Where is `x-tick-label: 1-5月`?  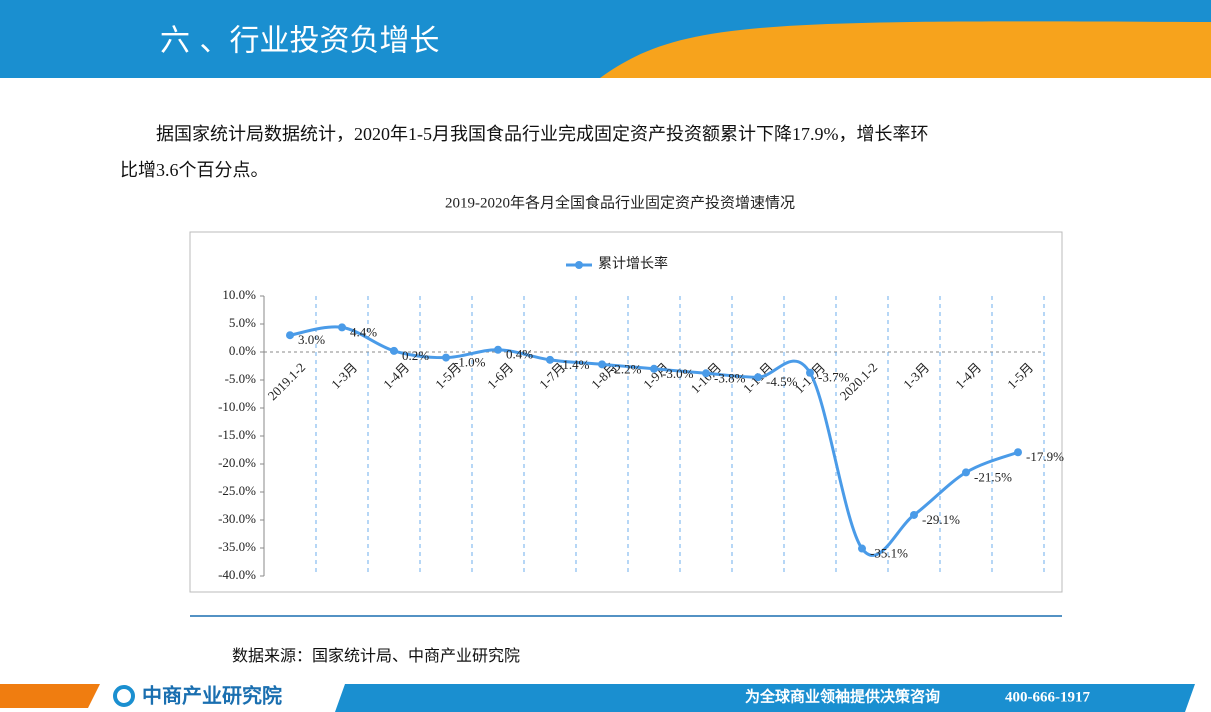 x-tick-label: 1-5月 is located at coordinates (1020, 376).